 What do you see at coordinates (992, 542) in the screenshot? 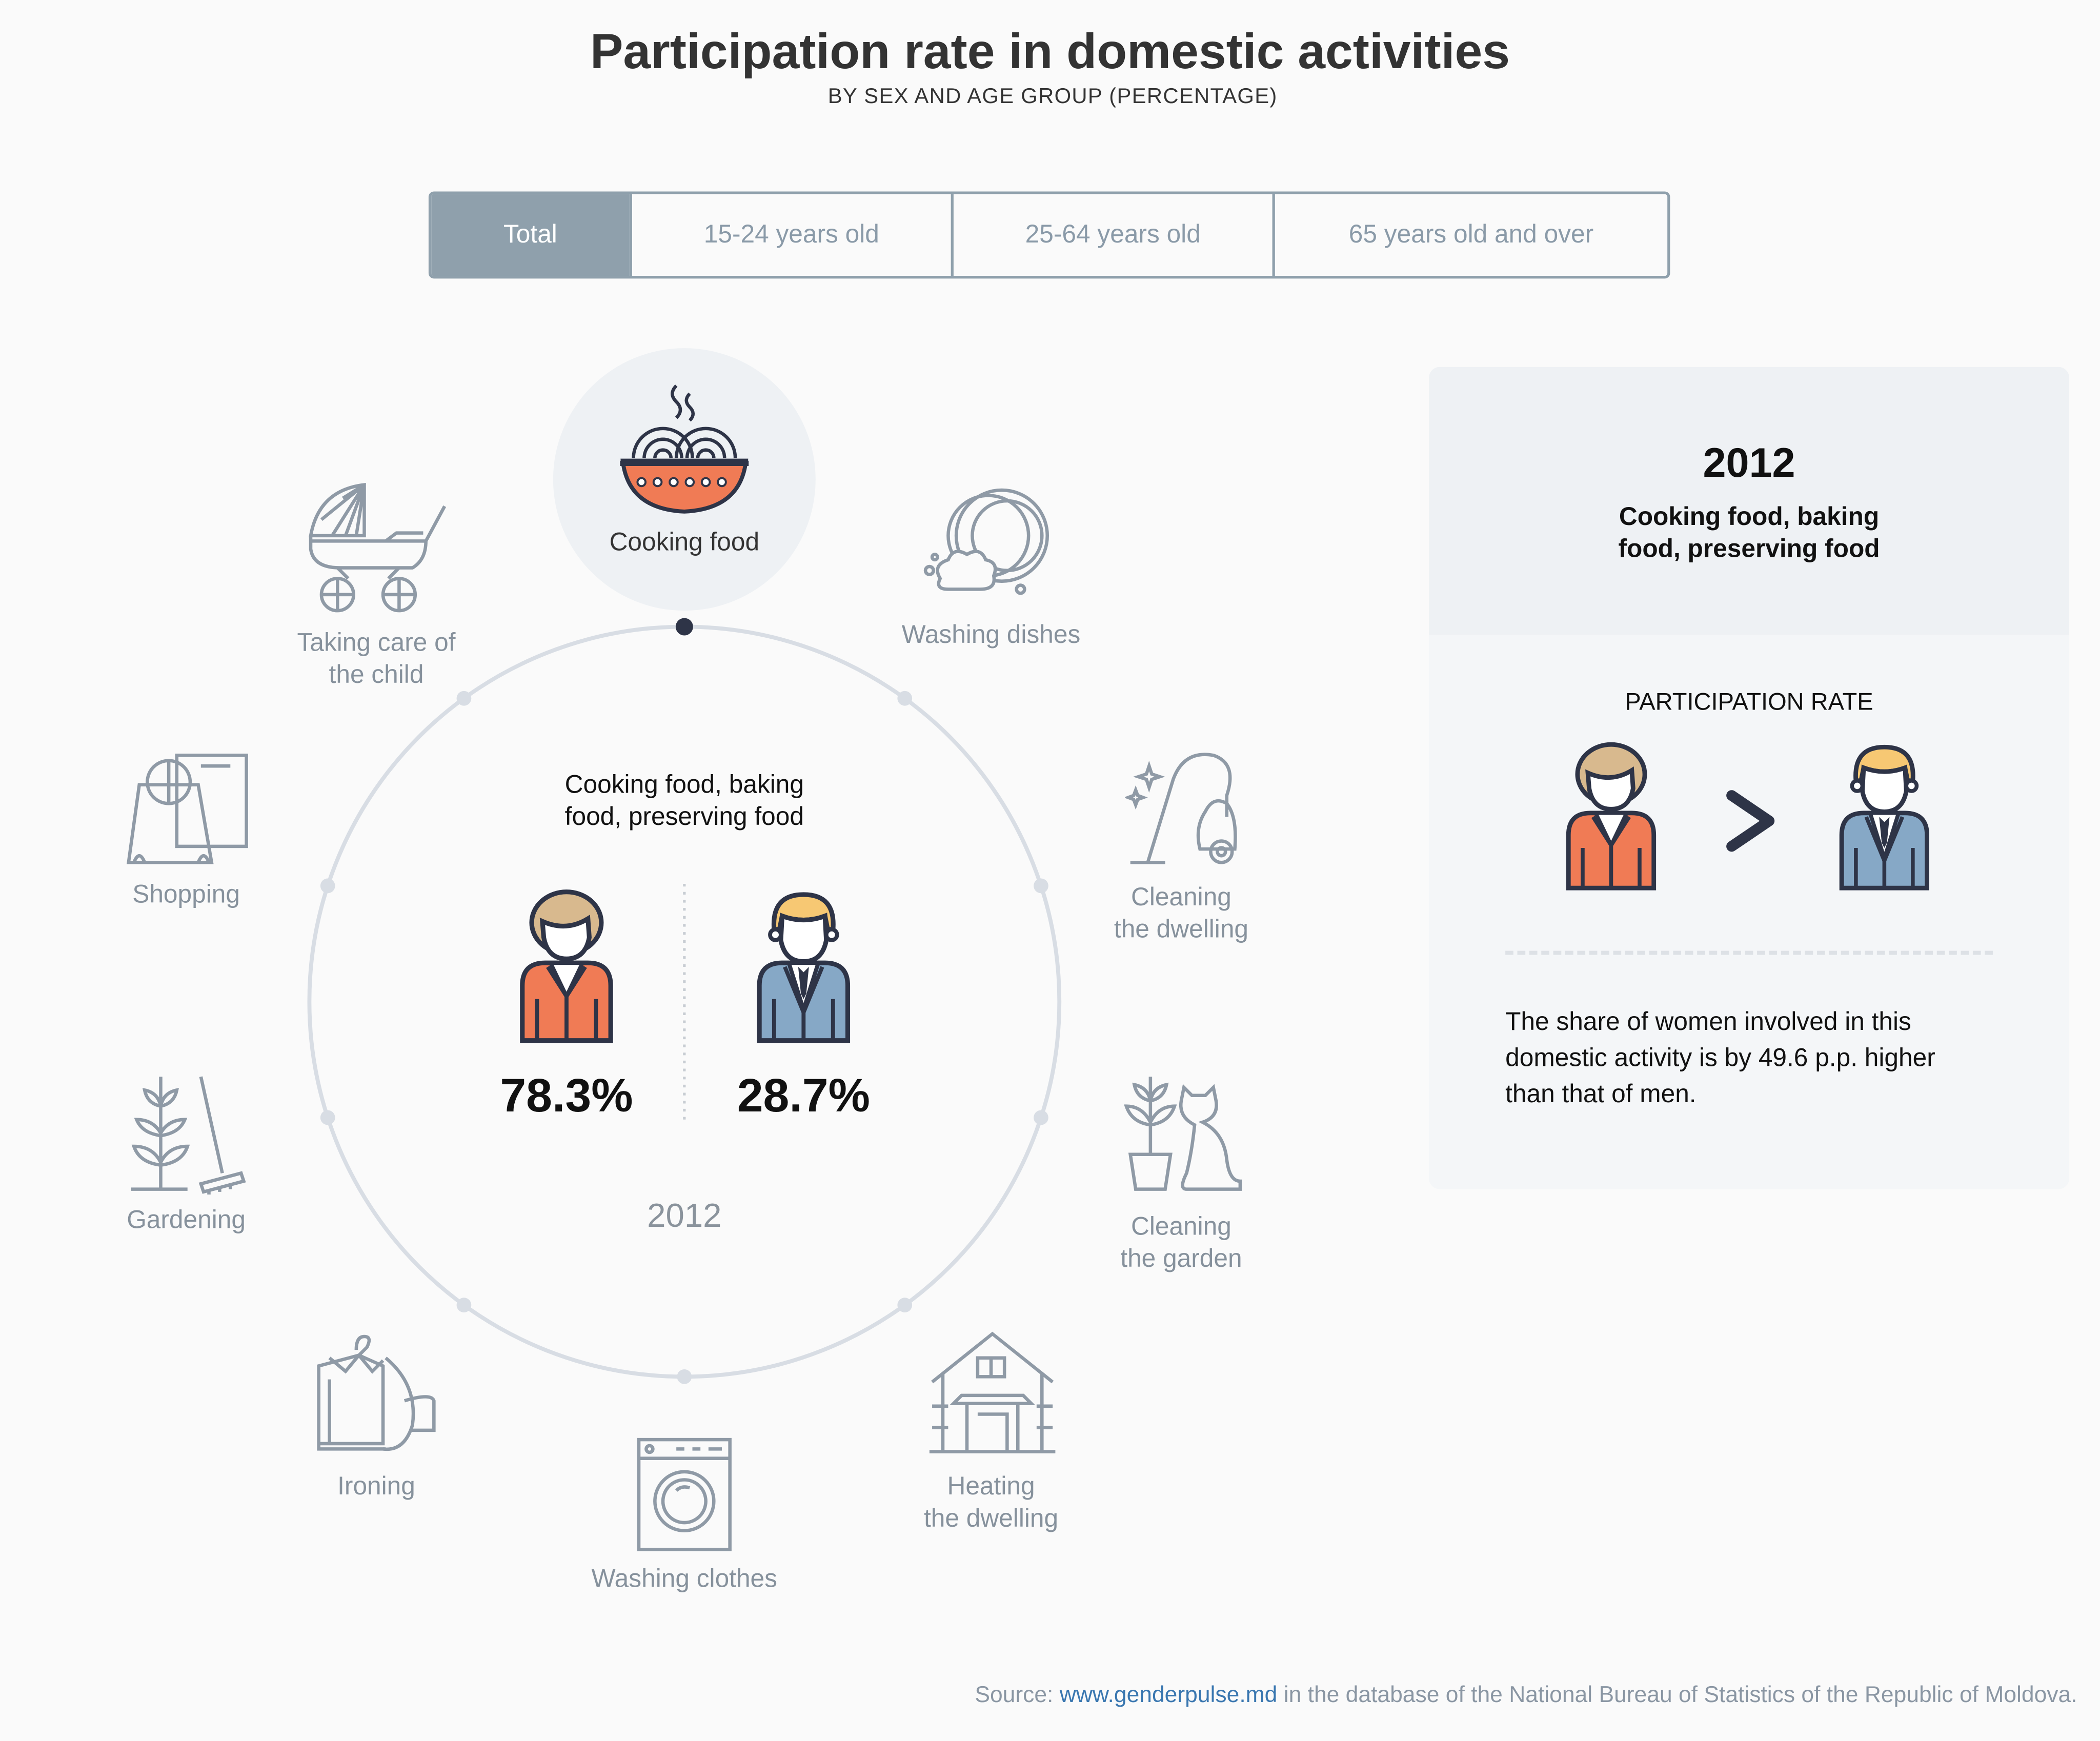
I see `dishes-icon` at bounding box center [992, 542].